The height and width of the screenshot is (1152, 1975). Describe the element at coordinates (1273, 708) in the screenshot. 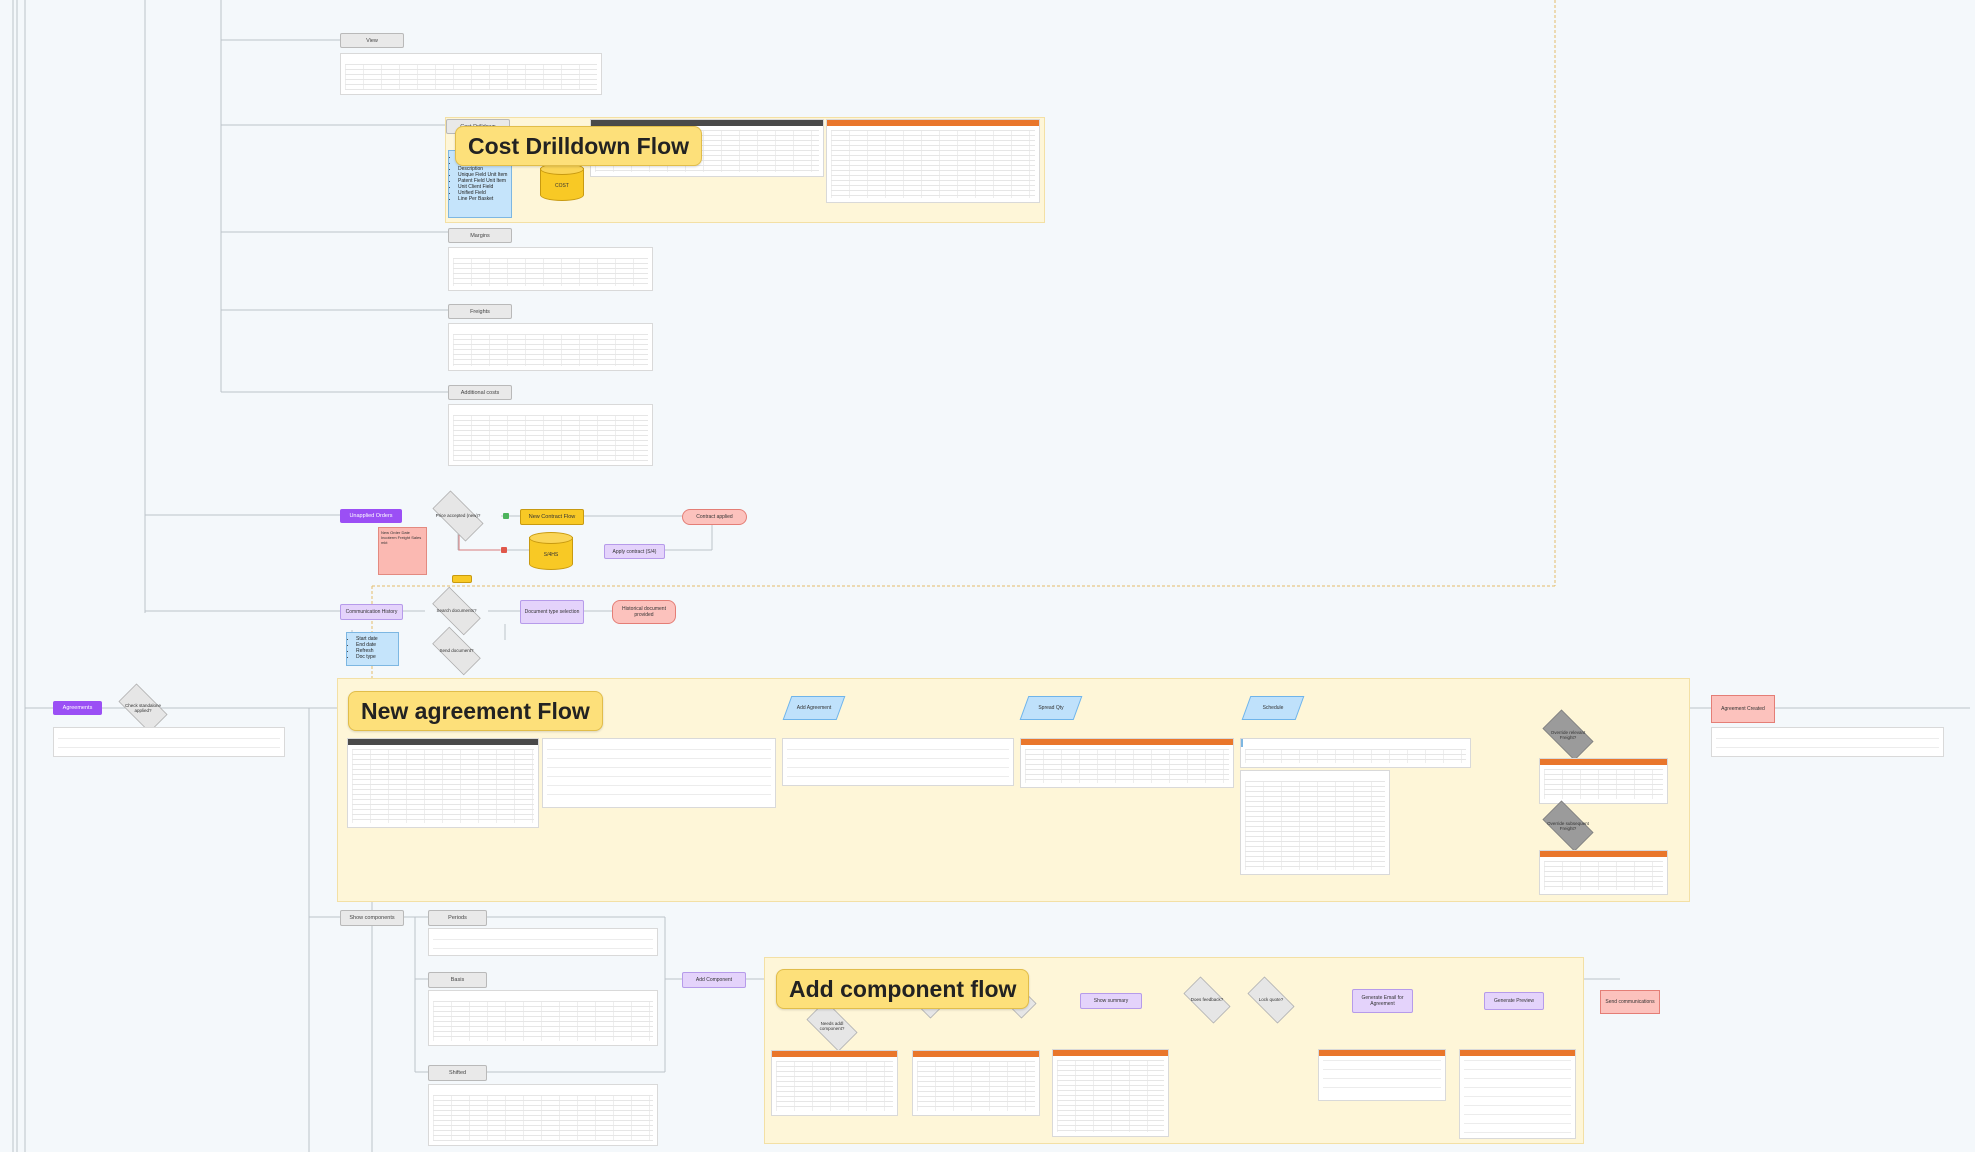

I see `schedule-node: Schedule` at that location.